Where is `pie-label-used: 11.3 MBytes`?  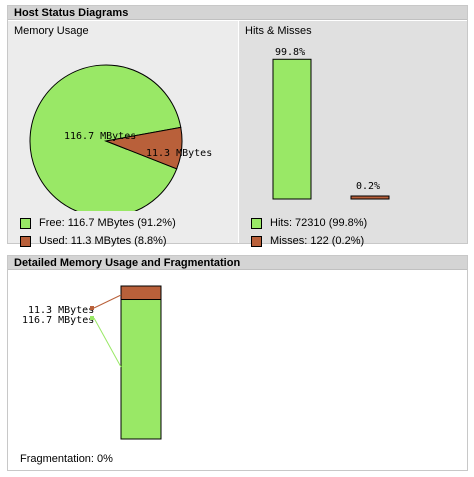 pie-label-used: 11.3 MBytes is located at coordinates (179, 153).